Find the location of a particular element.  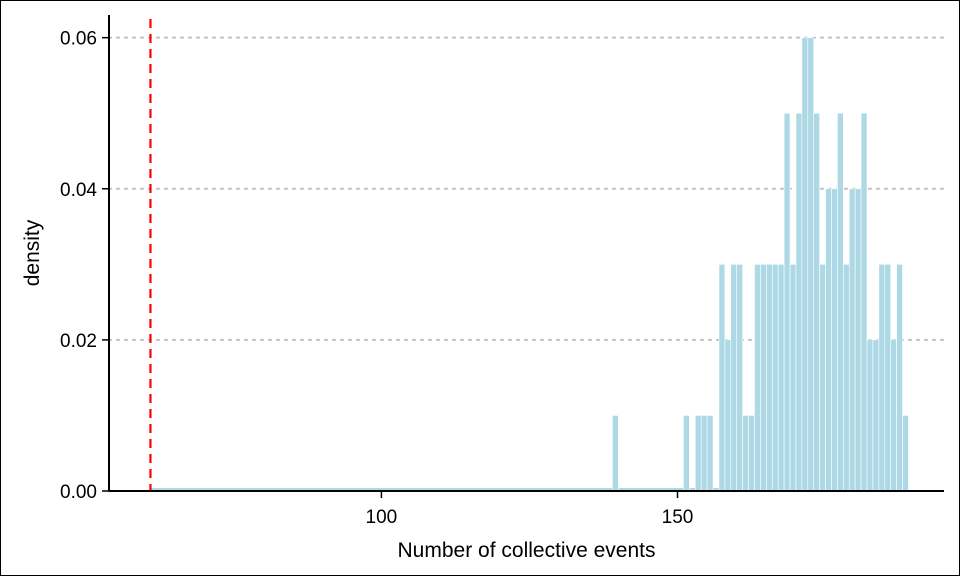

x-tick-label: 100 is located at coordinates (382, 517).